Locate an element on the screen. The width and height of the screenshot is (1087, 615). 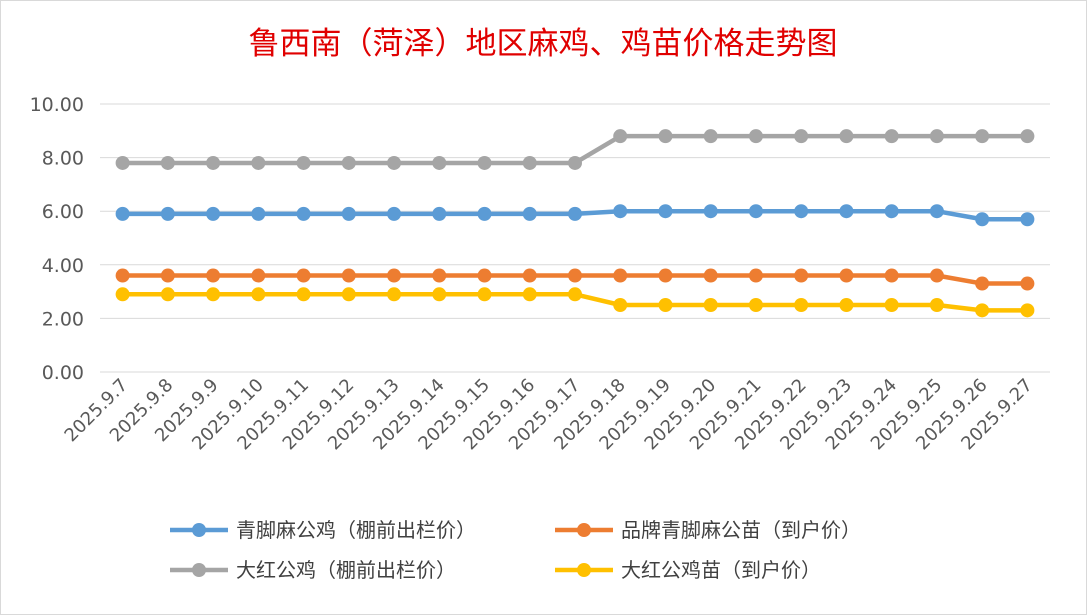
legend-item: 大红公鸡（棚前出栏价） is located at coordinates (313, 570).